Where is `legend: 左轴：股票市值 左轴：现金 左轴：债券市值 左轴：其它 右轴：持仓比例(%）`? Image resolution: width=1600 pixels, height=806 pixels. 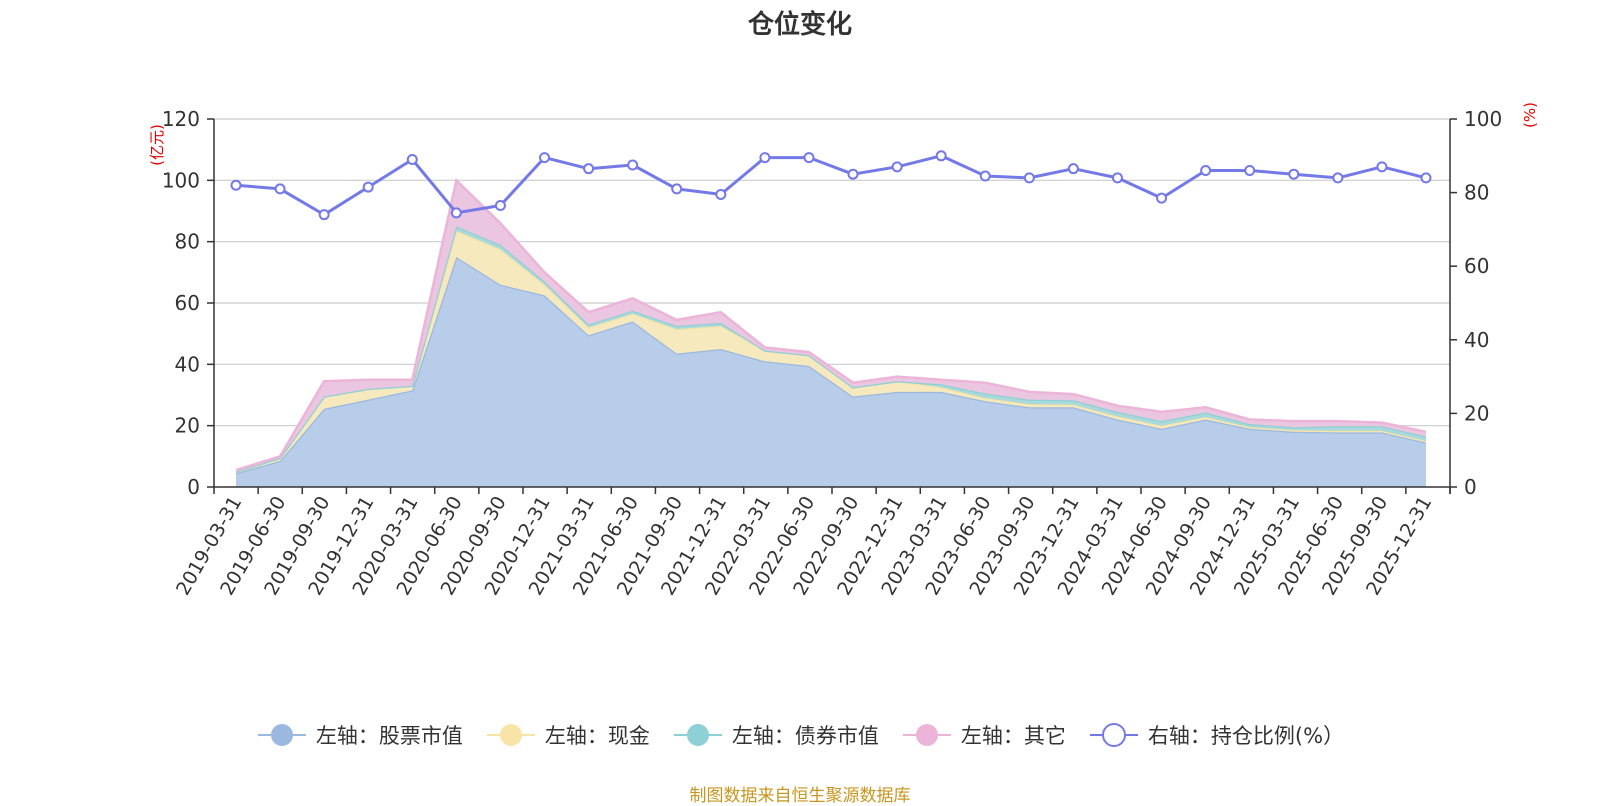
legend: 左轴：股票市值 左轴：现金 左轴：债券市值 左轴：其它 右轴：持仓比例(%） is located at coordinates (800, 735).